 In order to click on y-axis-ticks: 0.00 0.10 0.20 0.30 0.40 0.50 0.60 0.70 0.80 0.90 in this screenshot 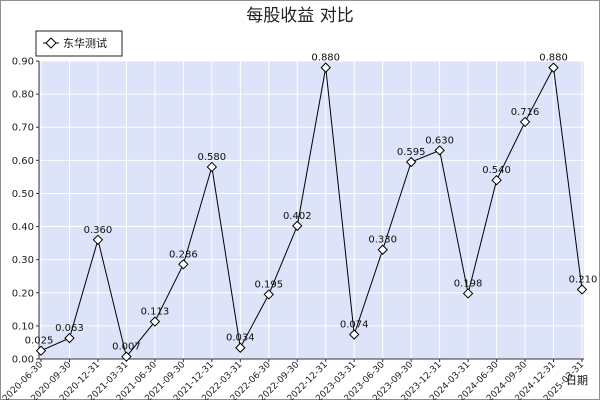, I will do `click(25, 211)`.